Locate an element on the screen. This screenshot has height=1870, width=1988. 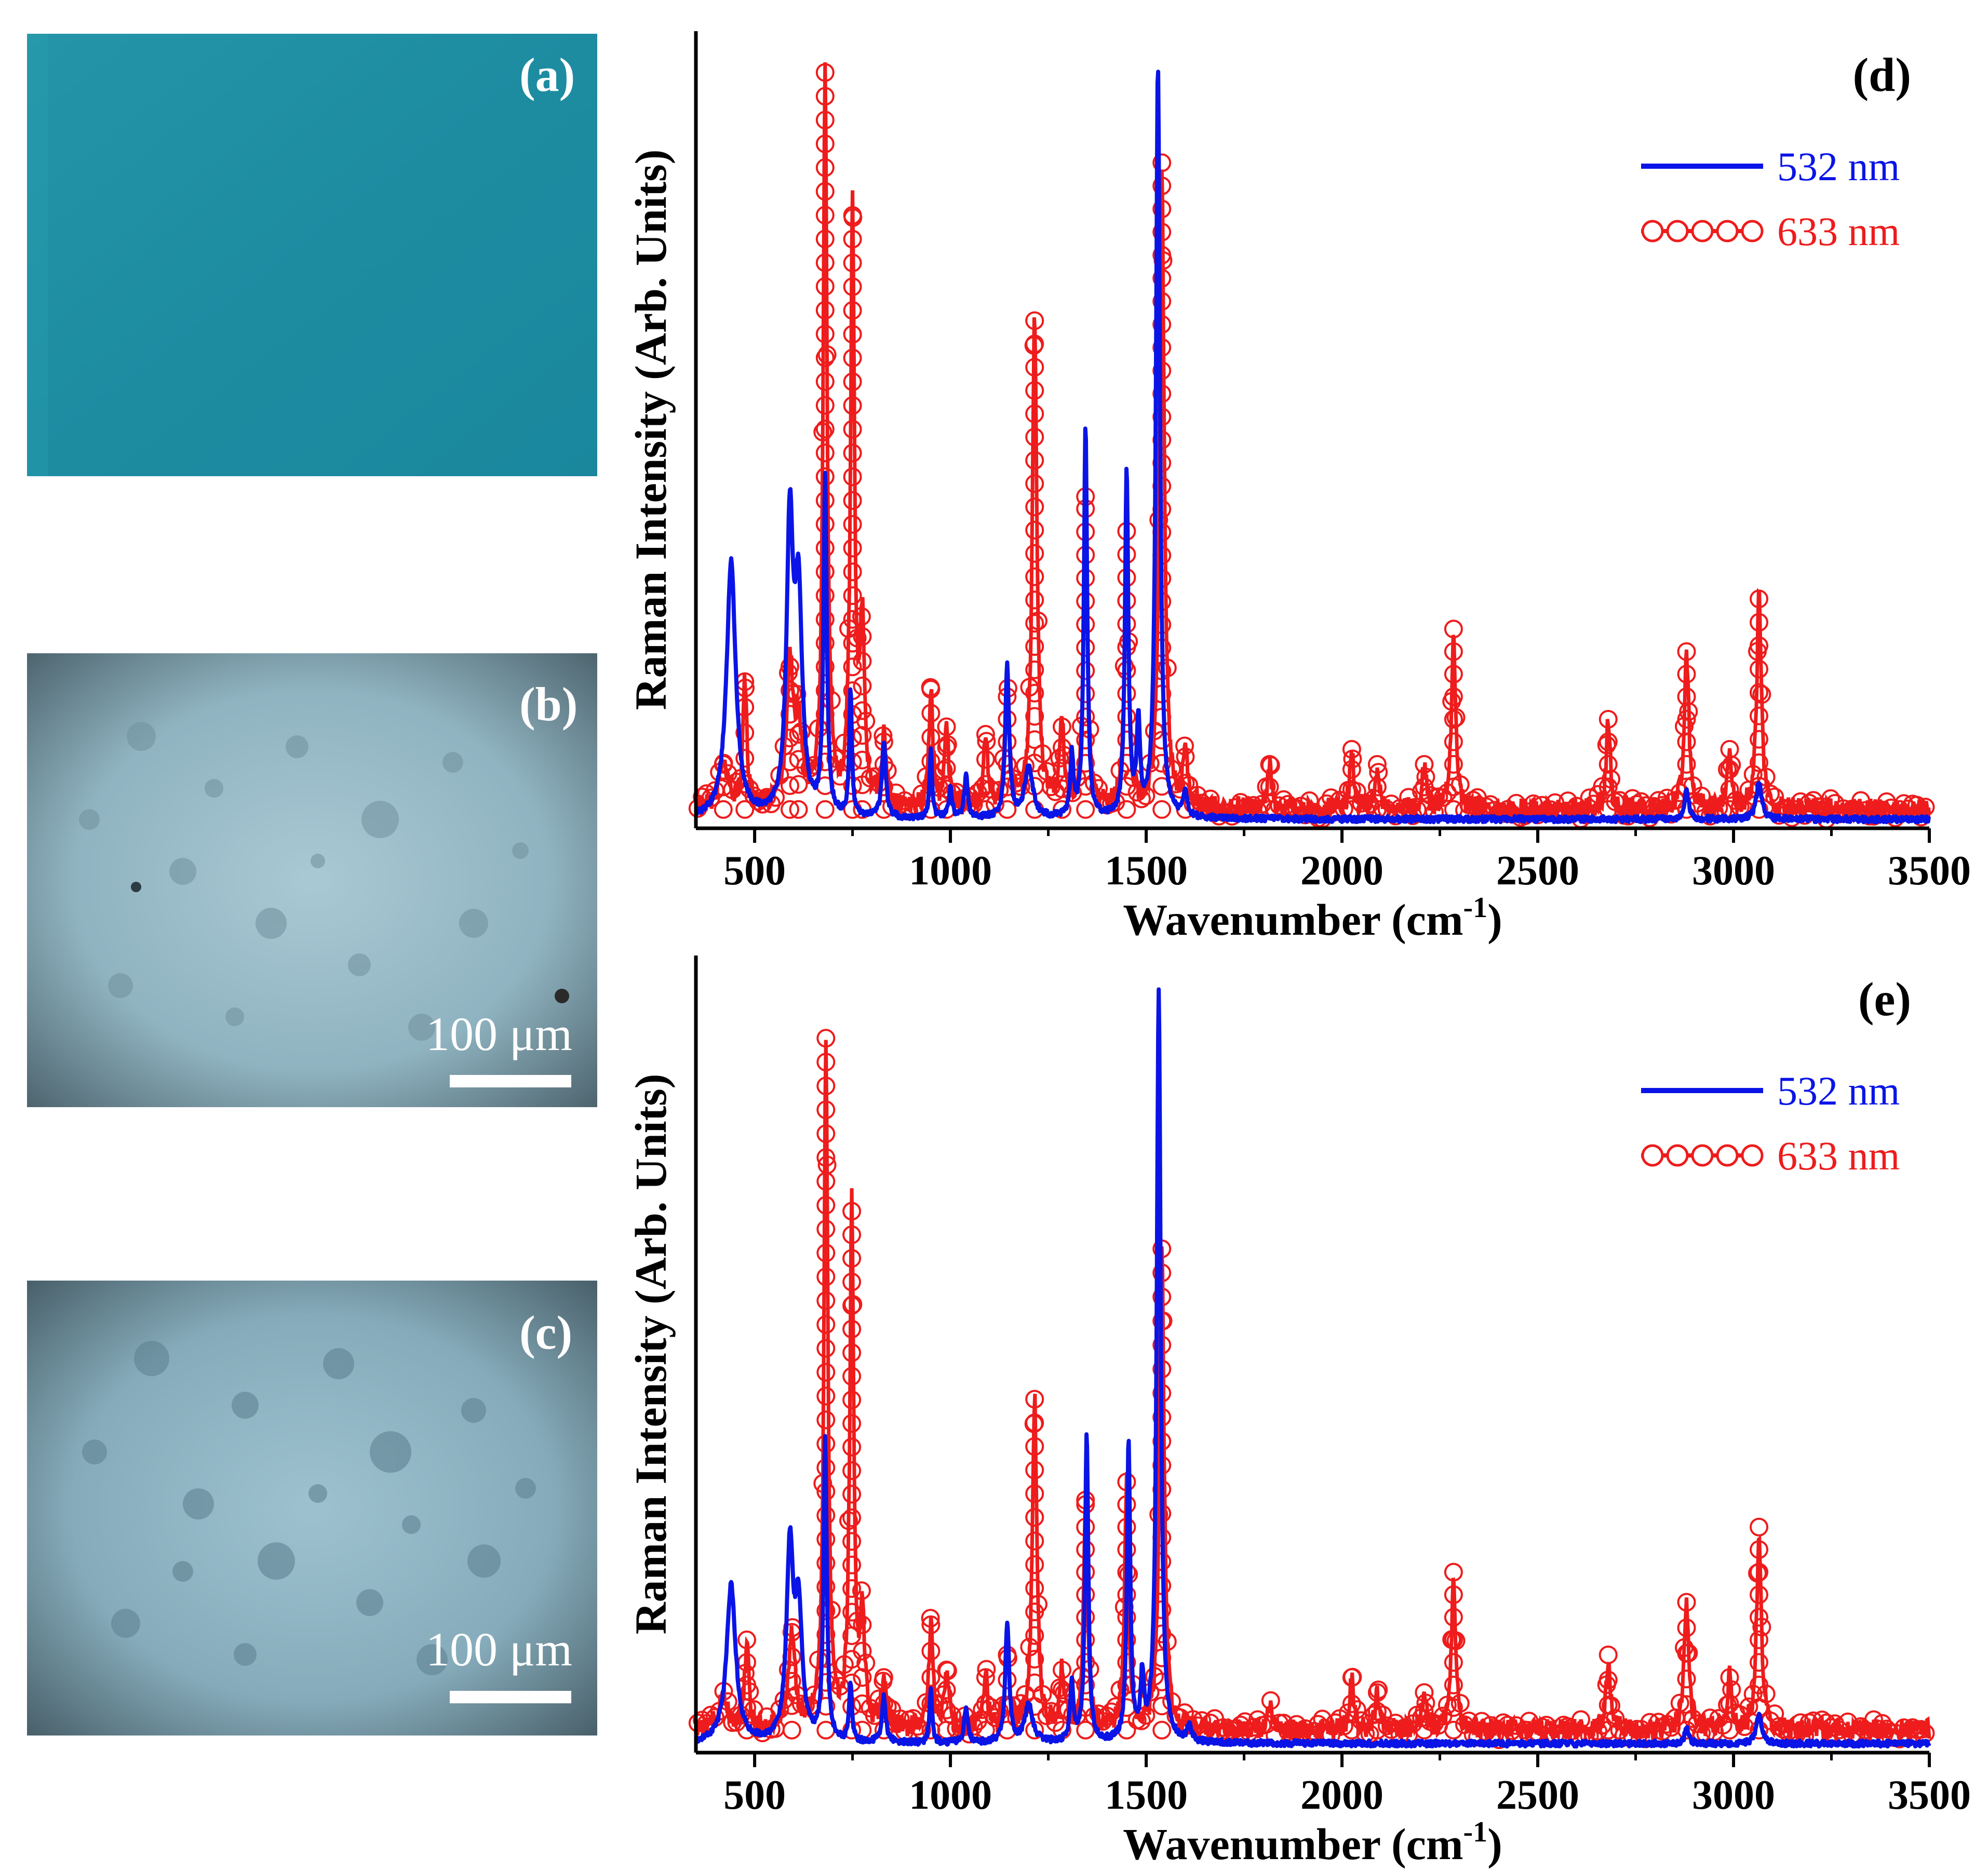
dark-spot is located at coordinates (136, 887).